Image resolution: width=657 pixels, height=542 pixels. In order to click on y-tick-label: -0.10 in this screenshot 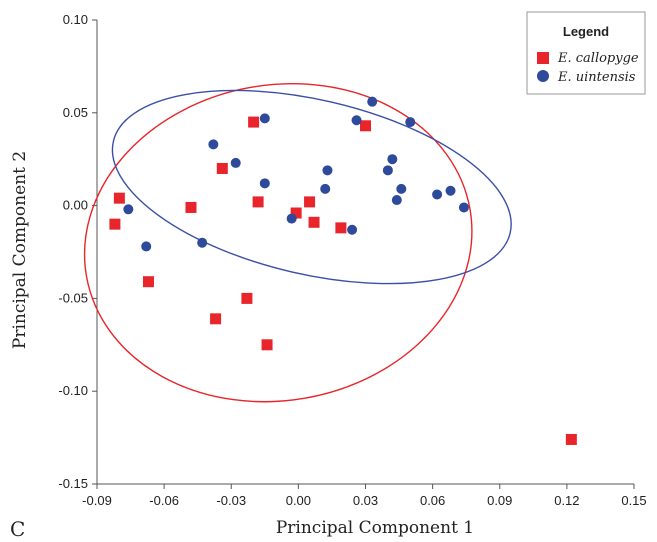, I will do `click(73, 390)`.